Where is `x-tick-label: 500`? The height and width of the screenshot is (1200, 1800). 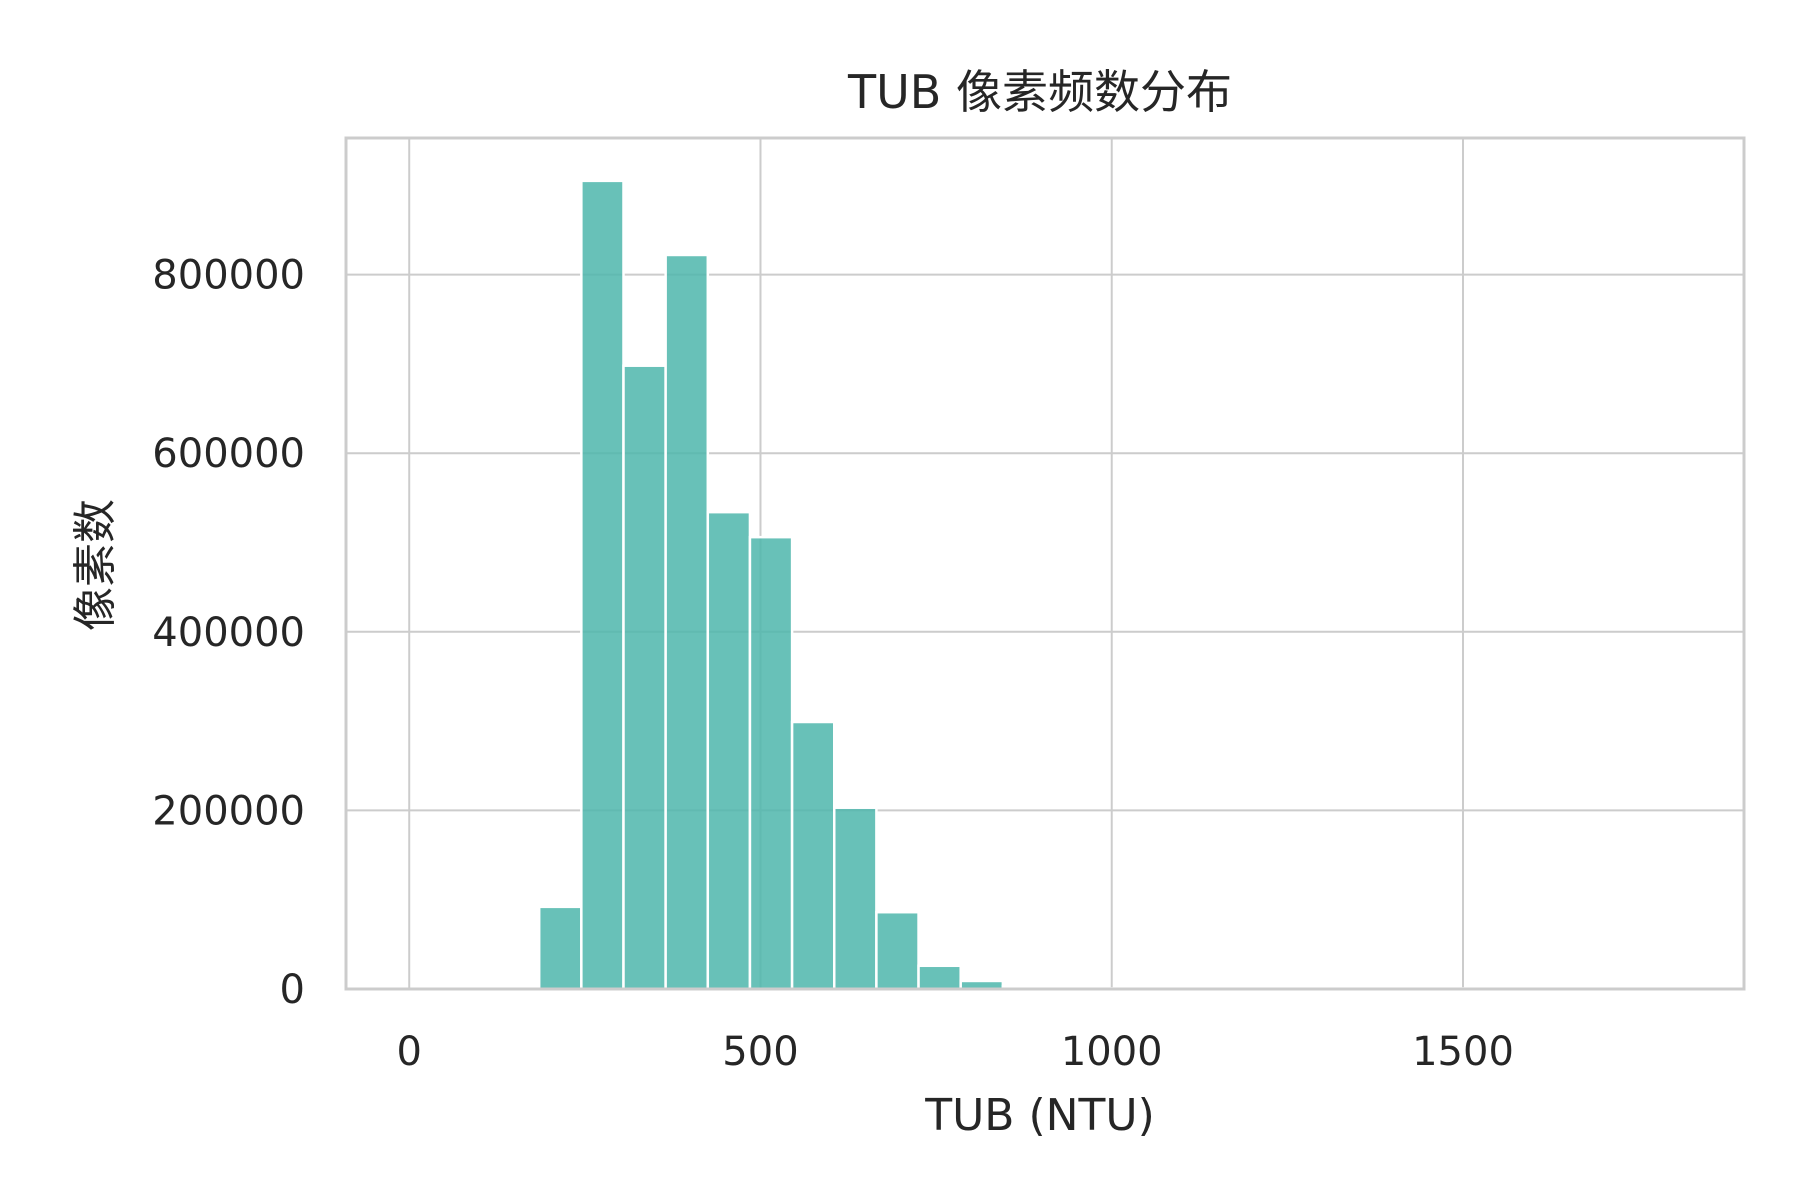
x-tick-label: 500 is located at coordinates (760, 1052).